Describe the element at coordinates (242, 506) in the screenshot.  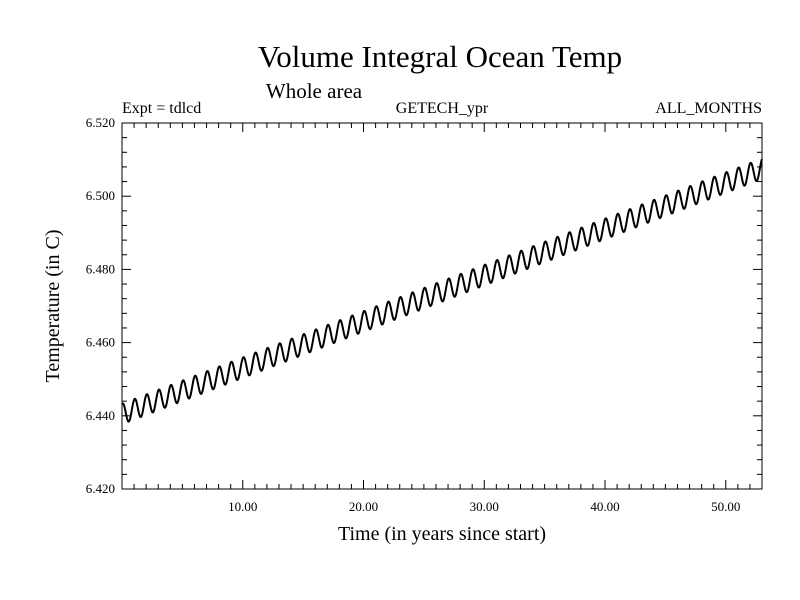
I see `x-tick-label: 10.00` at that location.